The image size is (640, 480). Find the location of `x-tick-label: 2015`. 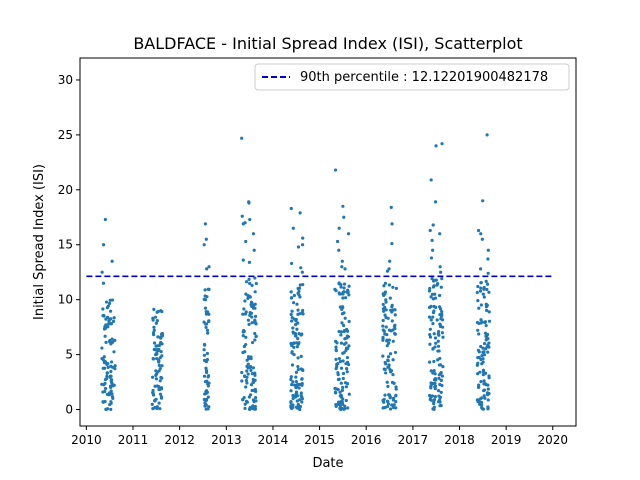

x-tick-label: 2015 is located at coordinates (319, 440).